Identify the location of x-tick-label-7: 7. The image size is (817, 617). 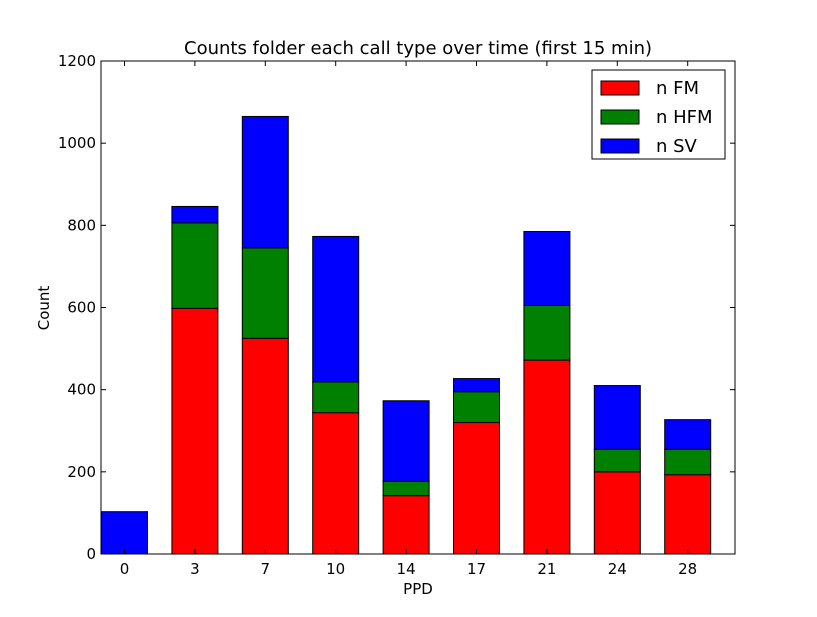
(266, 569).